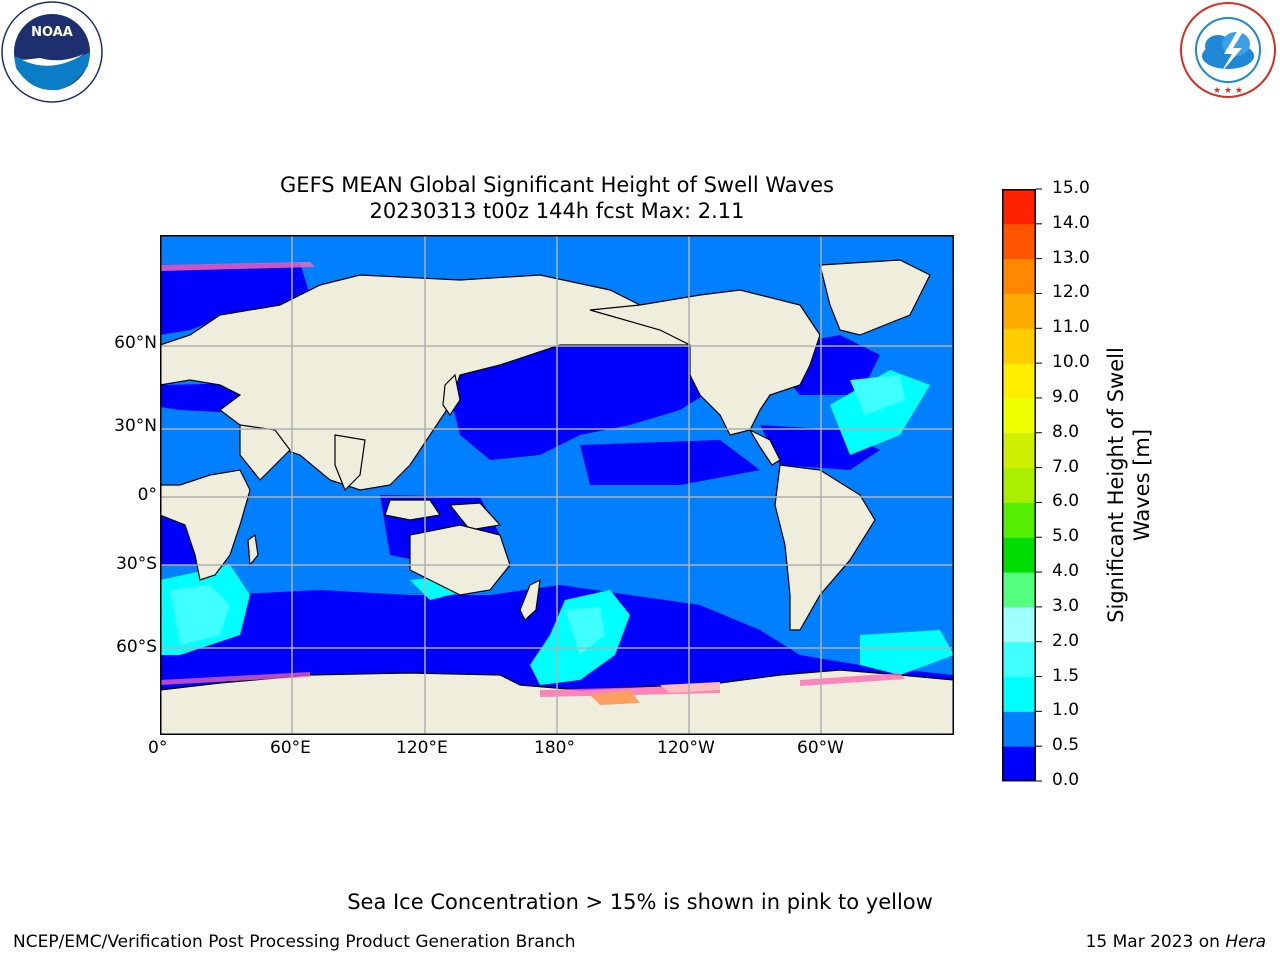 This screenshot has width=1280, height=960. What do you see at coordinates (1116, 485) in the screenshot?
I see `colorbar-label-line-1: Significant Height of Swell` at bounding box center [1116, 485].